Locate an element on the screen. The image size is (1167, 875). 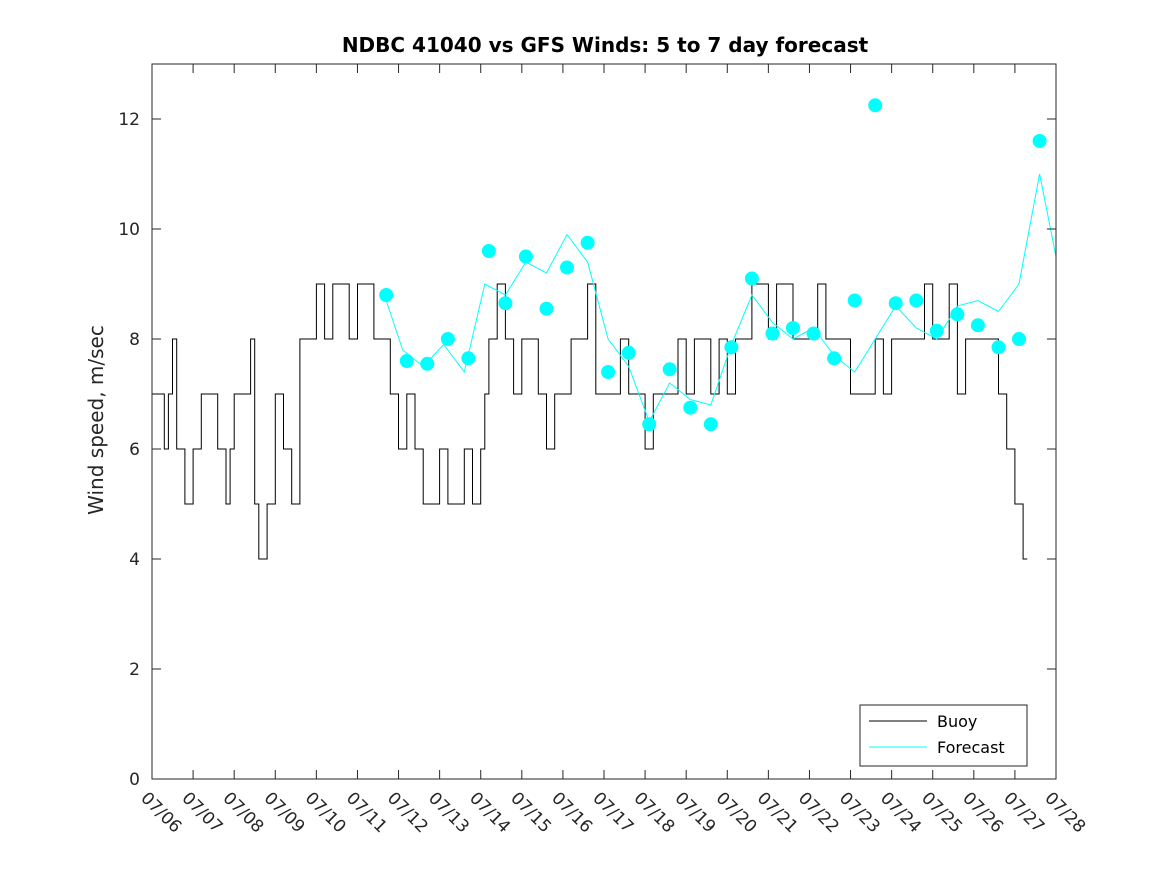
y-tick-label: 2 is located at coordinates (134, 670).